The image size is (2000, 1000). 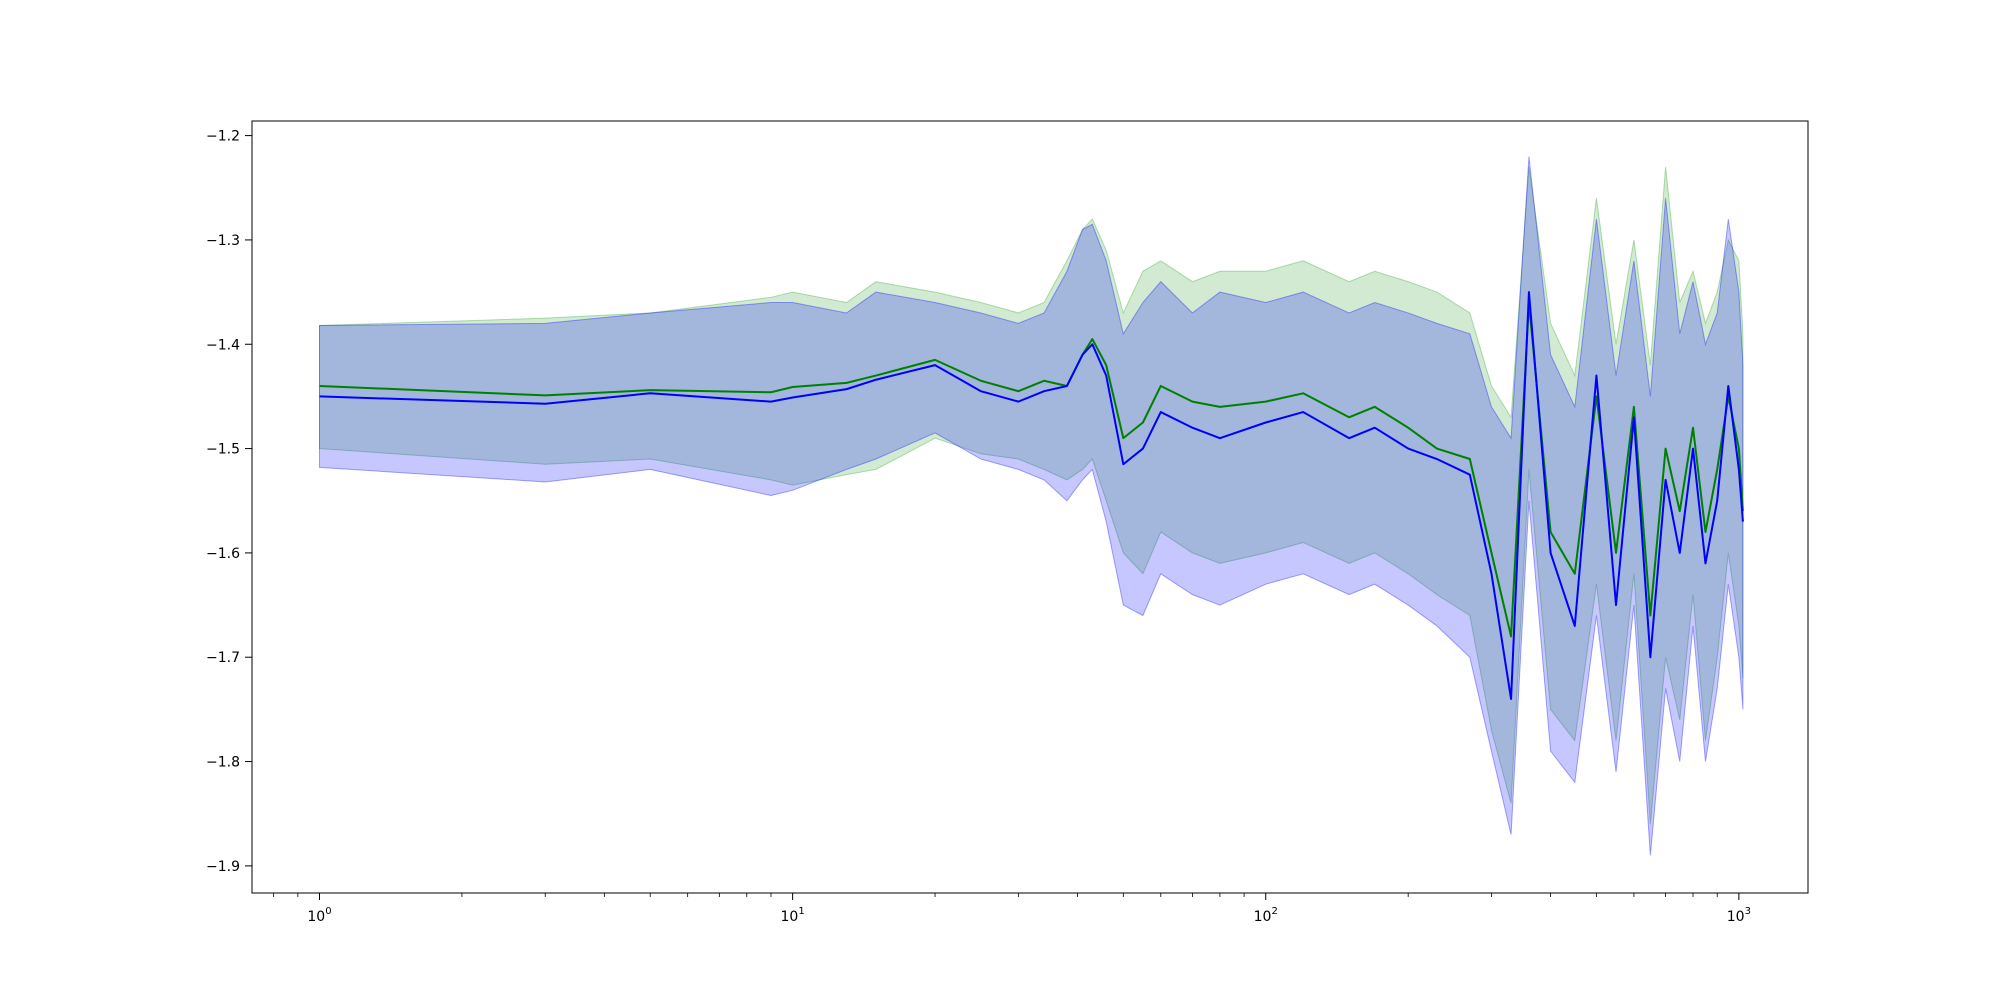 I want to click on y-tick-label: −1.8, so click(x=223, y=763).